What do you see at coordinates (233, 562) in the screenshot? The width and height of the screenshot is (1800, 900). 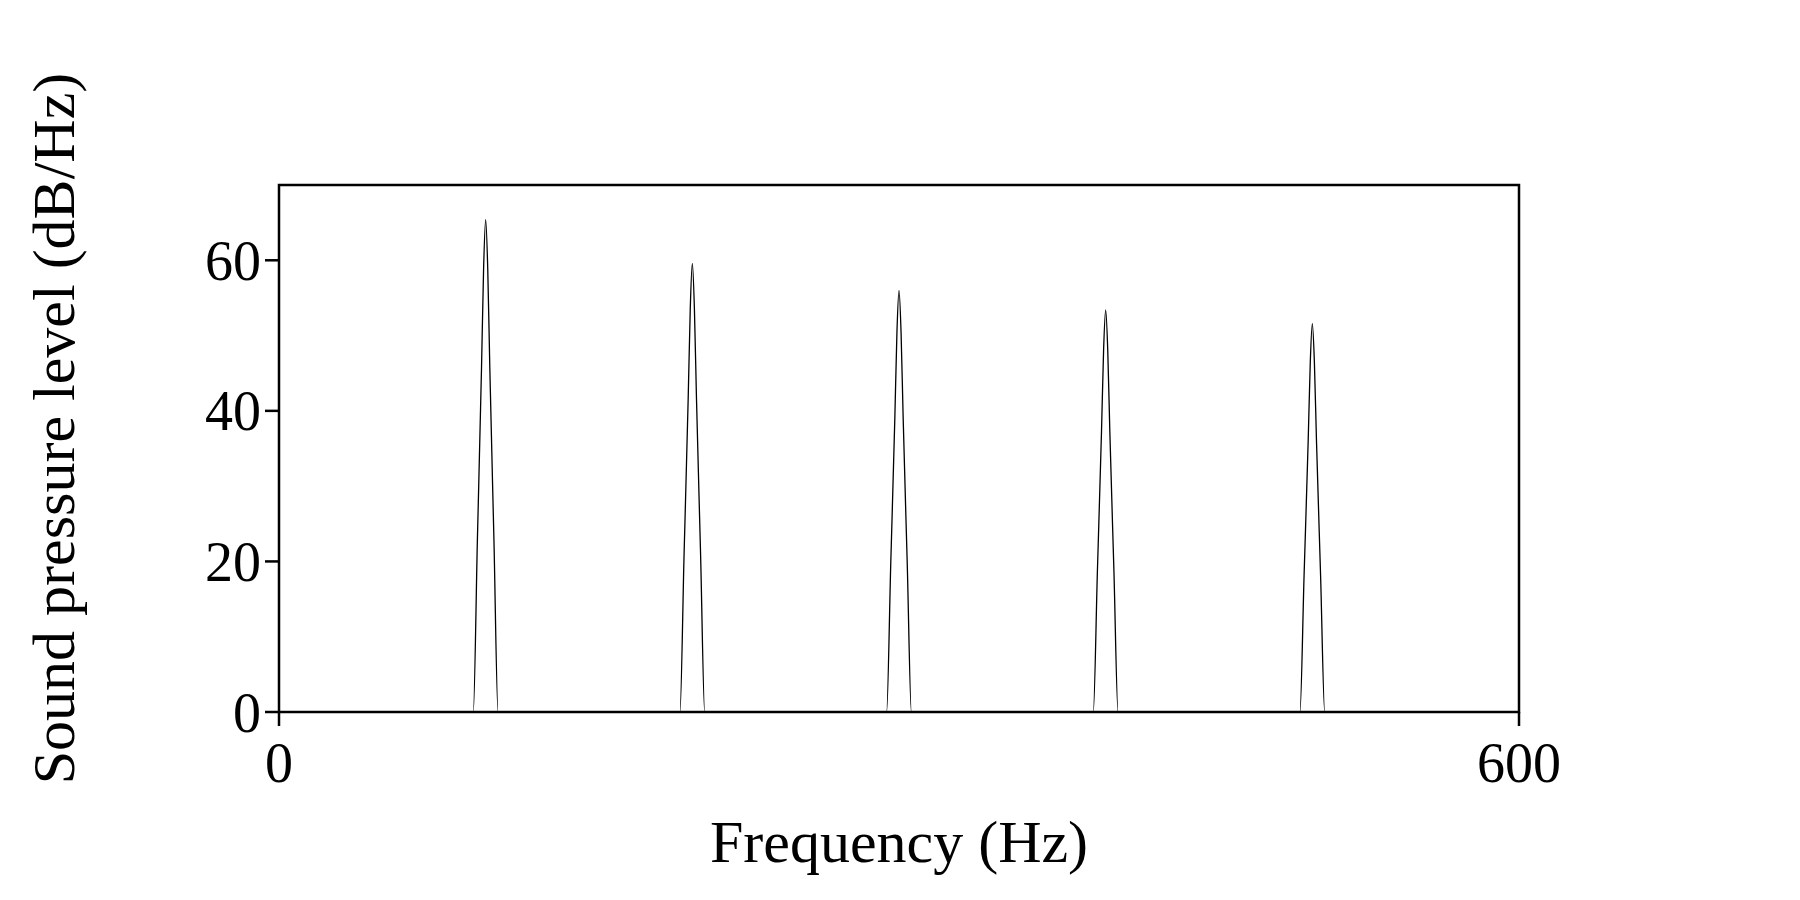 I see `y-tick-label: 20` at bounding box center [233, 562].